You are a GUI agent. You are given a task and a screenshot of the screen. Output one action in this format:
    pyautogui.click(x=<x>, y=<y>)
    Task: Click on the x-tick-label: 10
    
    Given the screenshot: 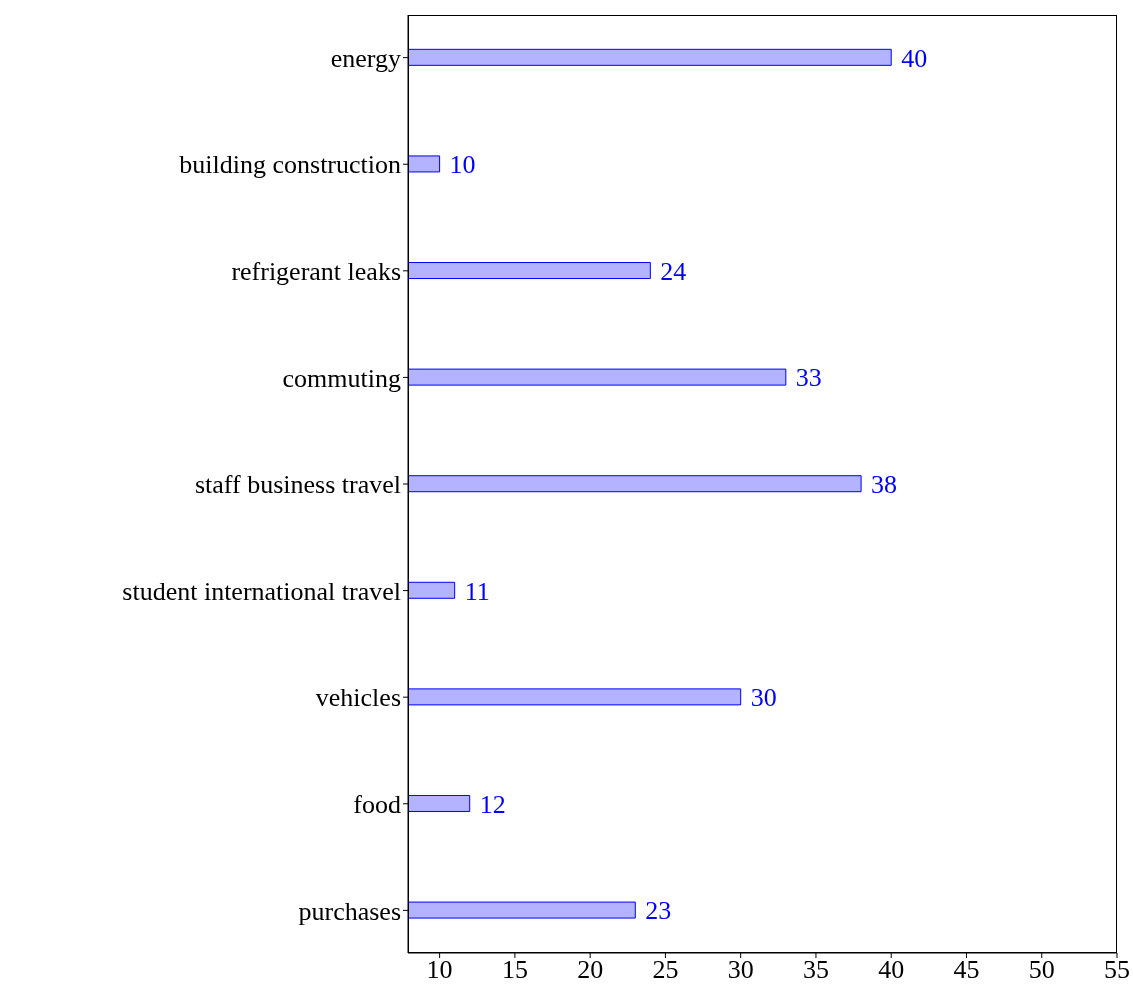 What is the action you would take?
    pyautogui.click(x=439, y=970)
    